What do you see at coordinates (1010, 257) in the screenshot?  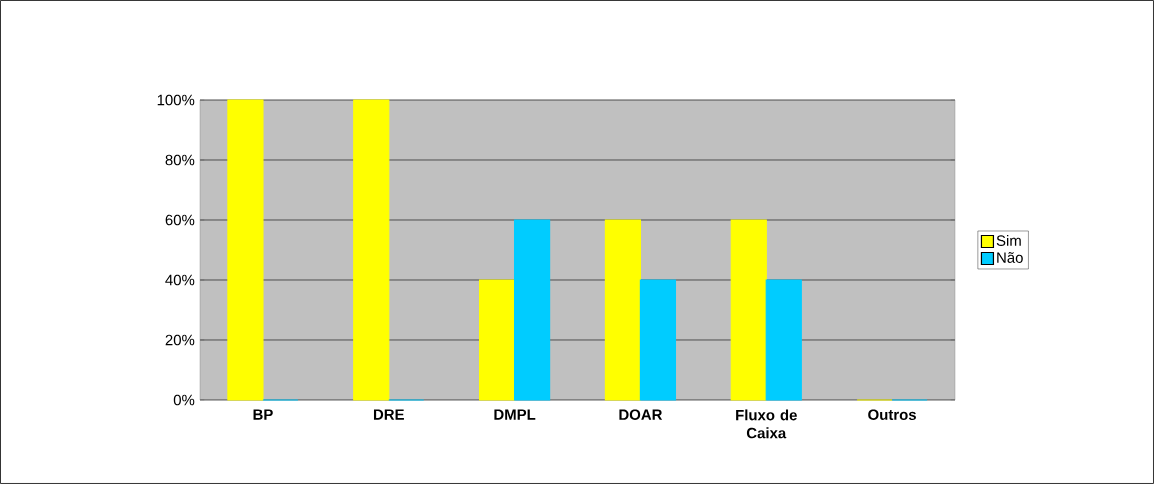 I see `legend-label: Não` at bounding box center [1010, 257].